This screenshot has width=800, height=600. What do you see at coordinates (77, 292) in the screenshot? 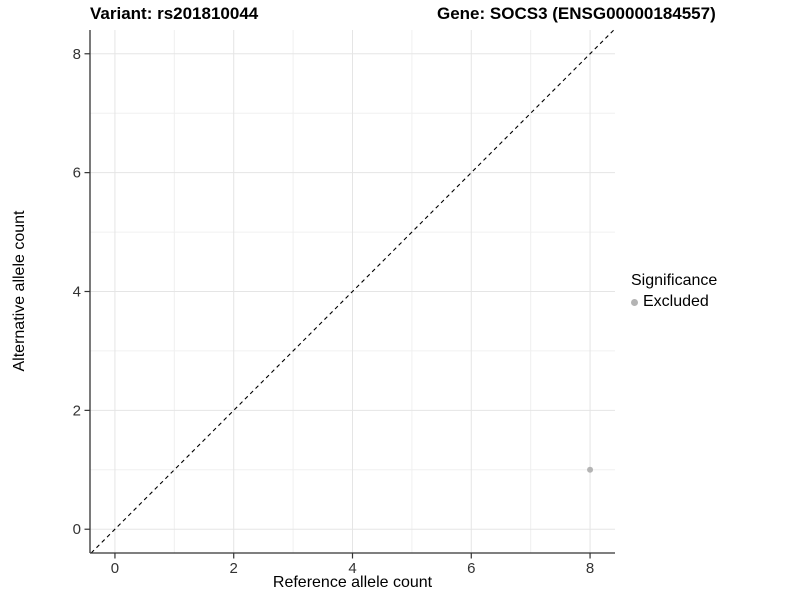
I see `y-tick-label: 4` at bounding box center [77, 292].